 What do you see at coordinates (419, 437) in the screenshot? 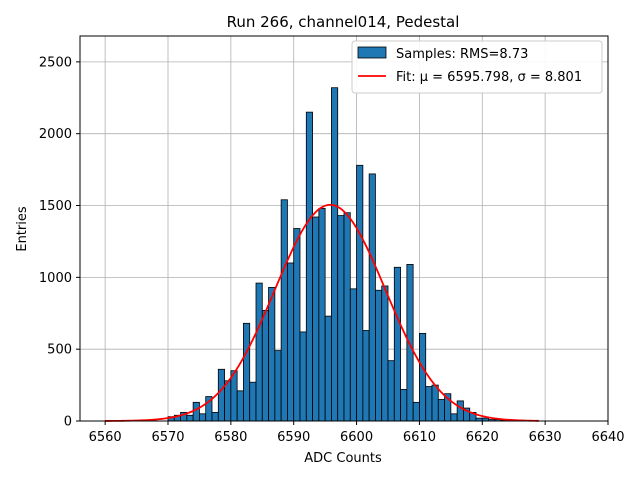
I see `x-tick-label: 6610` at bounding box center [419, 437].